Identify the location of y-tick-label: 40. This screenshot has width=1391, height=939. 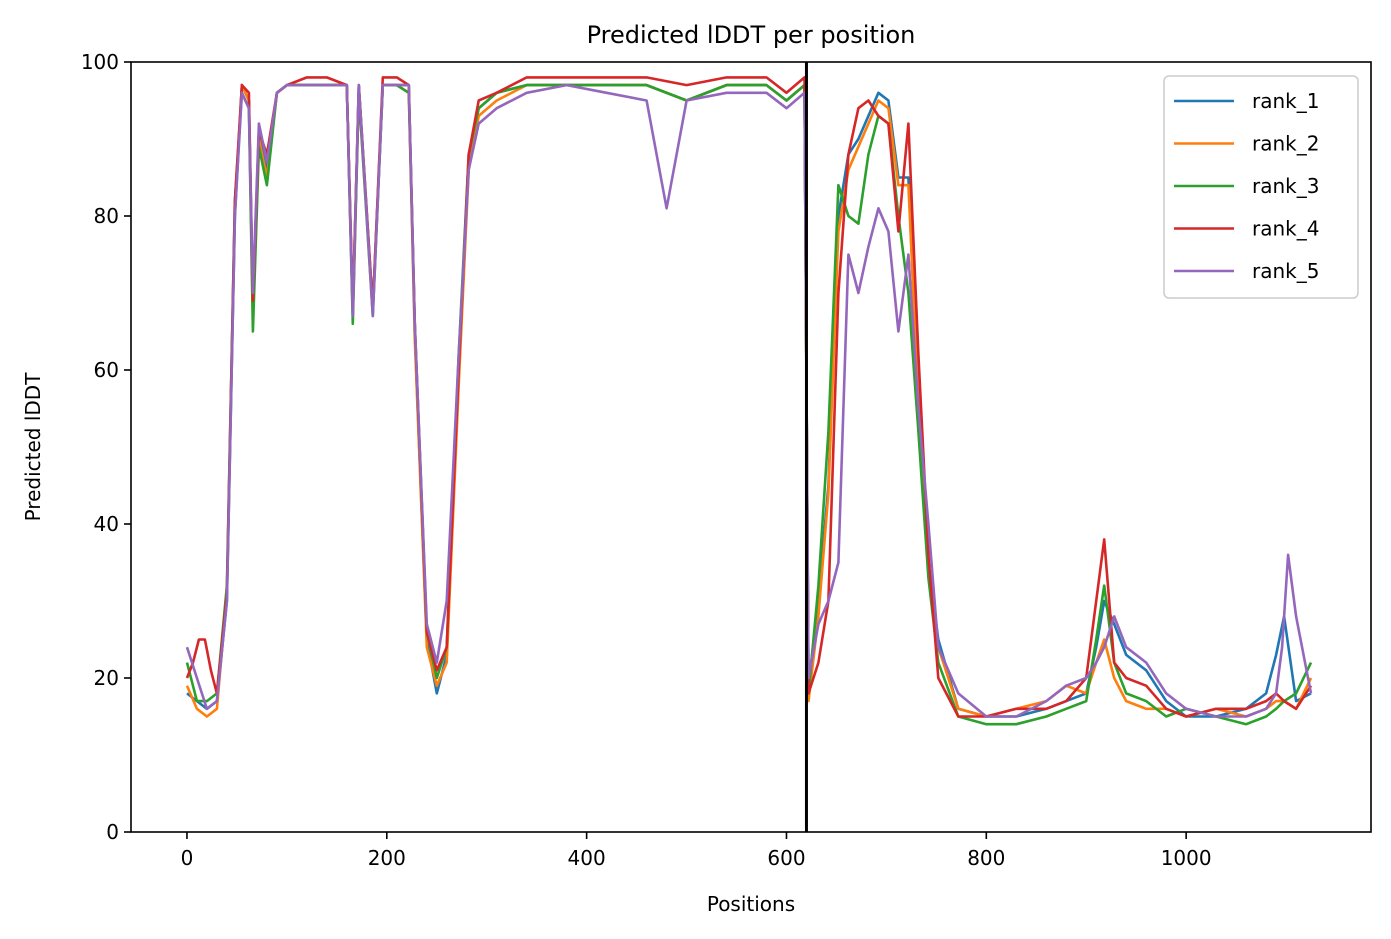
(106, 524).